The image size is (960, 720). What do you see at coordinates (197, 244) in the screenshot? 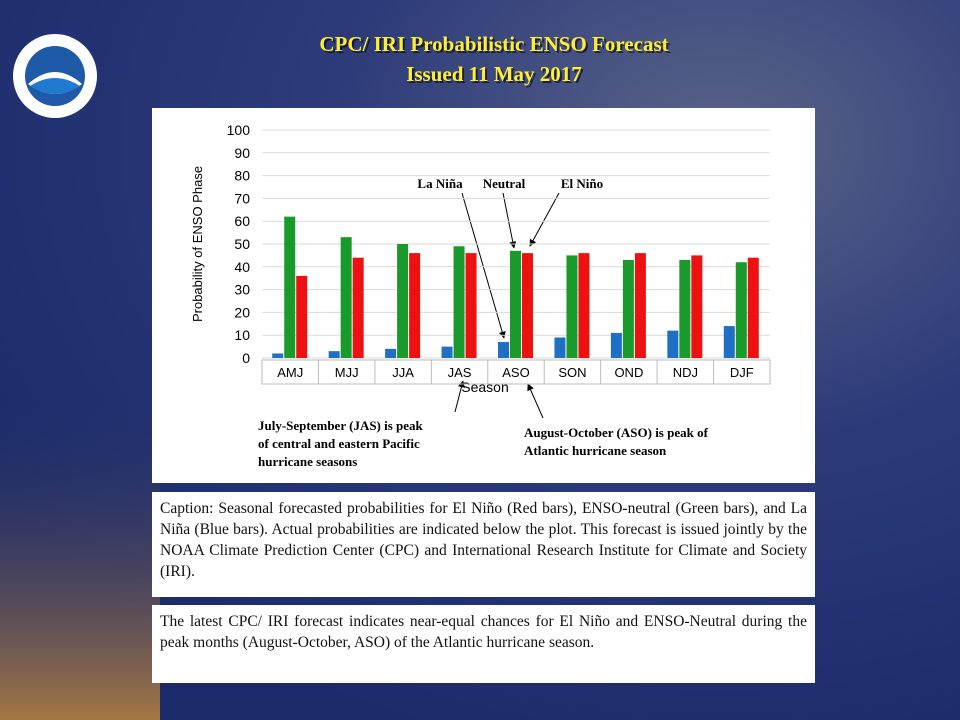
I see `y-axis-label: Probability of ENSO Phase` at bounding box center [197, 244].